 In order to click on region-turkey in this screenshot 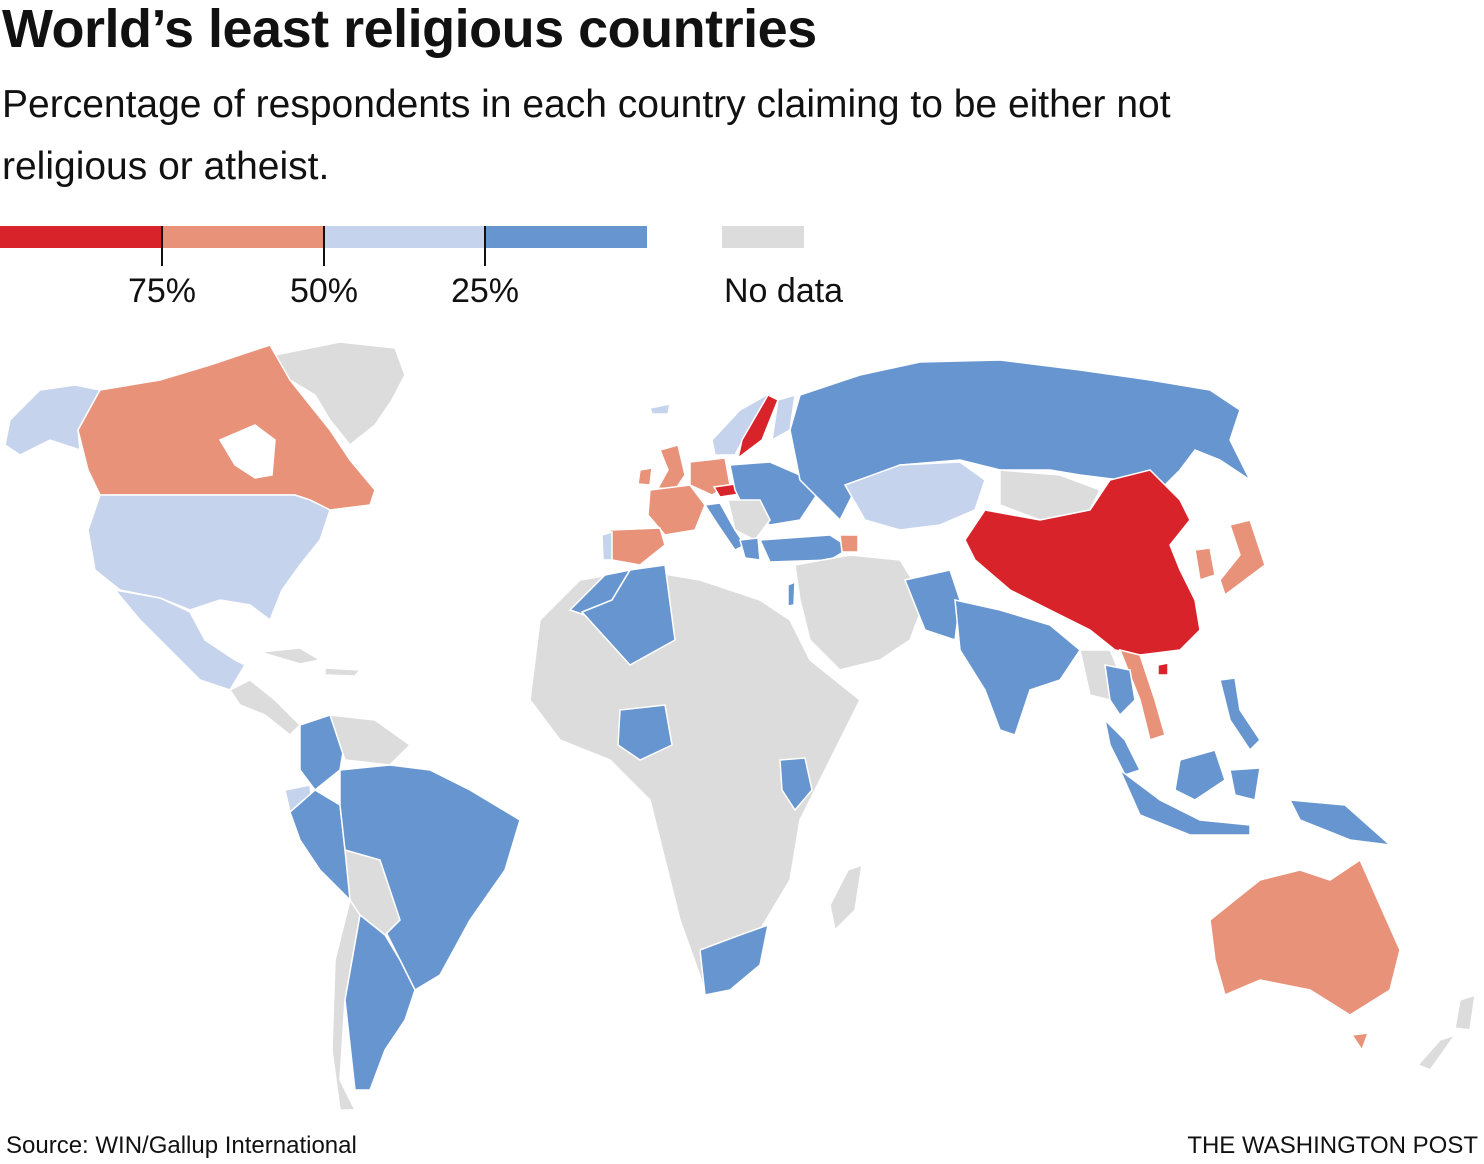, I will do `click(805, 548)`.